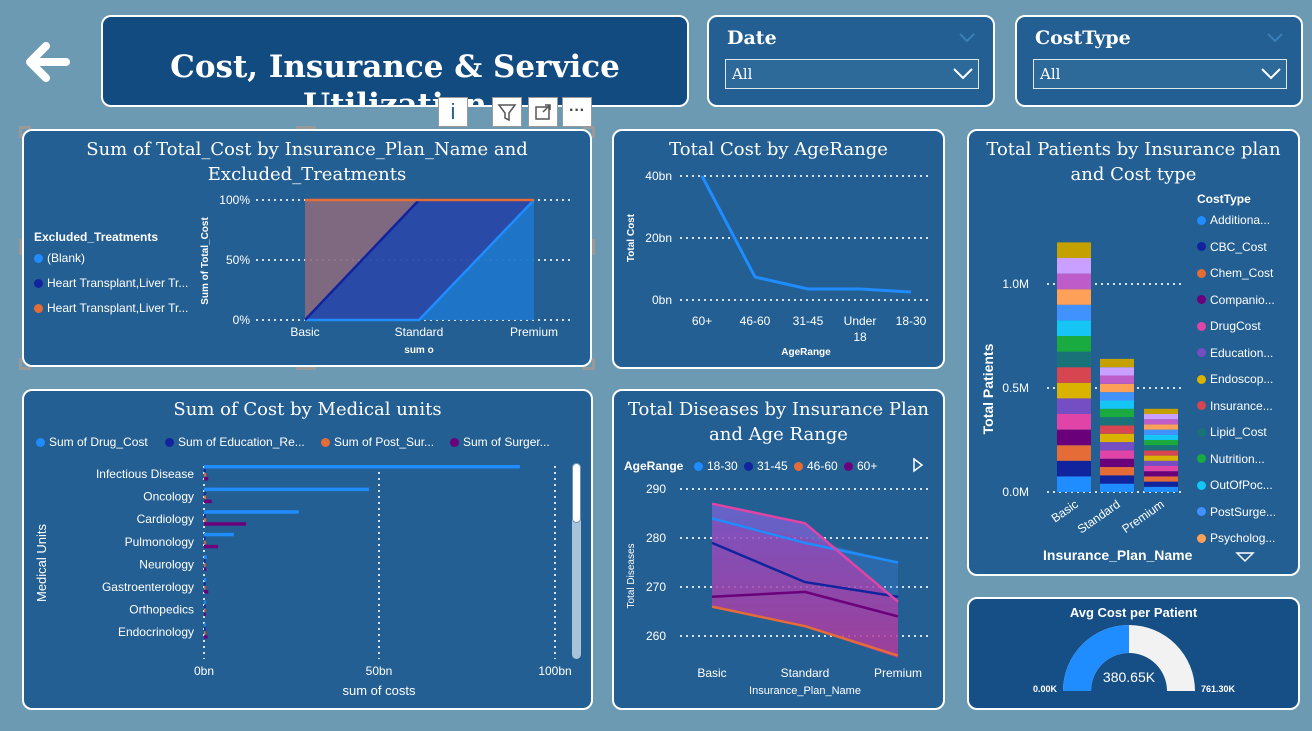  I want to click on stacked-bars, so click(1117, 367).